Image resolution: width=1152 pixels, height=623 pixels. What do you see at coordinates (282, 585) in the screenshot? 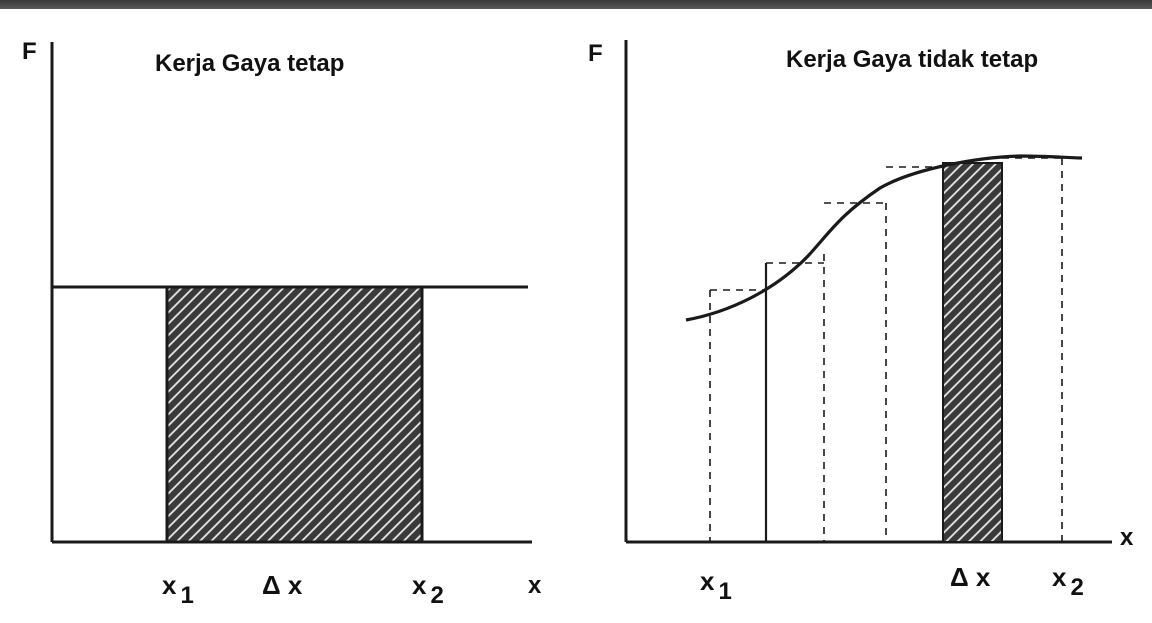
I see `left-dx-label: Δ x` at bounding box center [282, 585].